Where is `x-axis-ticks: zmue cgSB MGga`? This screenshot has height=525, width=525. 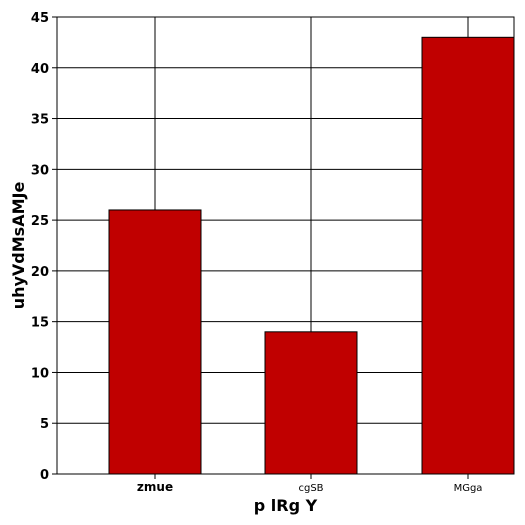 x-axis-ticks: zmue cgSB MGga is located at coordinates (310, 484).